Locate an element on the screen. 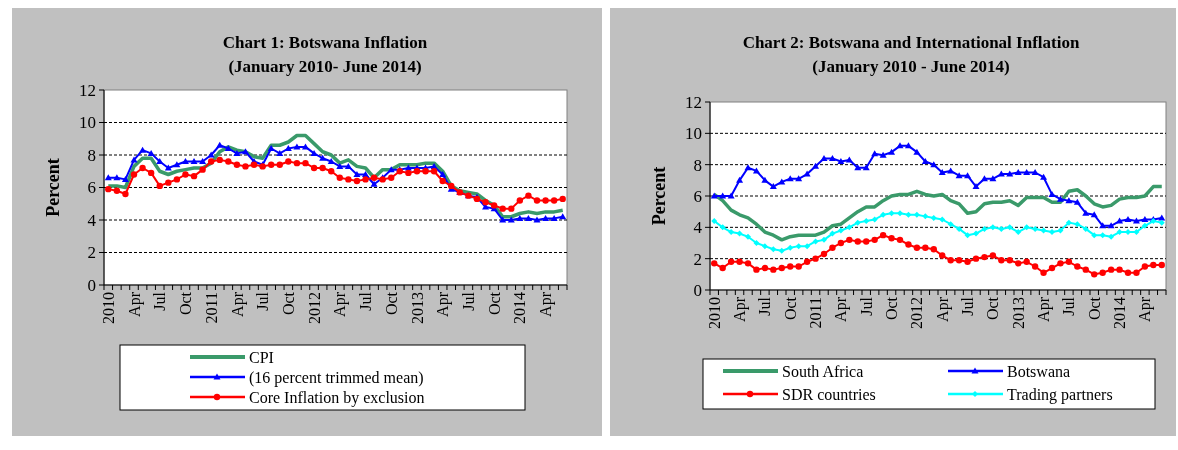 Image resolution: width=1178 pixels, height=450 pixels. y-tick-label: 0 is located at coordinates (697, 290).